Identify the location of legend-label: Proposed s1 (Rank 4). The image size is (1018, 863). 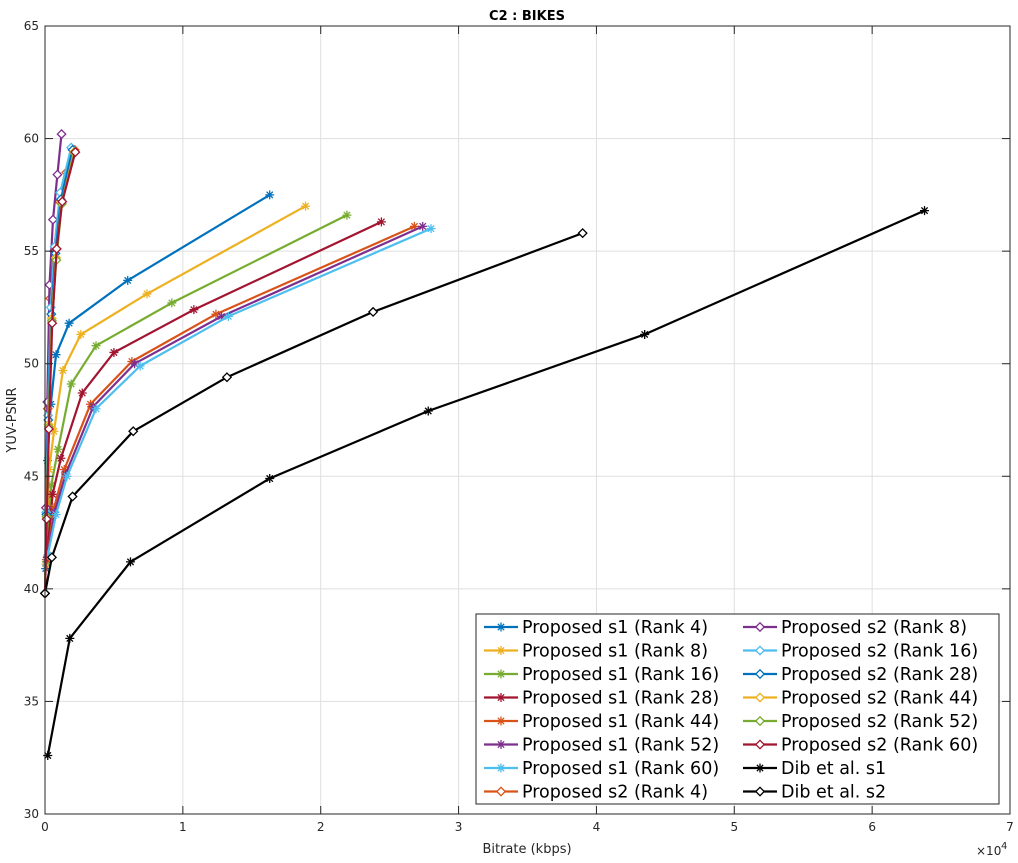
(615, 628).